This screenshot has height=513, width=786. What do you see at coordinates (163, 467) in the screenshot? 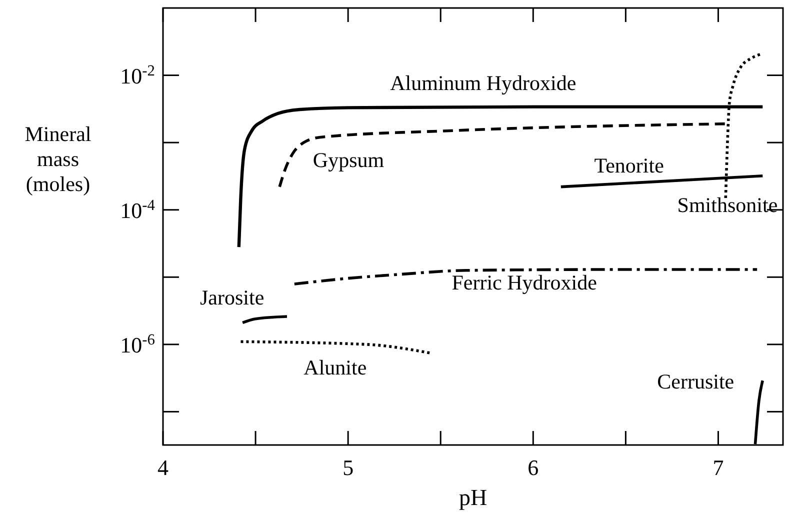
I see `x-tick-label: 4` at bounding box center [163, 467].